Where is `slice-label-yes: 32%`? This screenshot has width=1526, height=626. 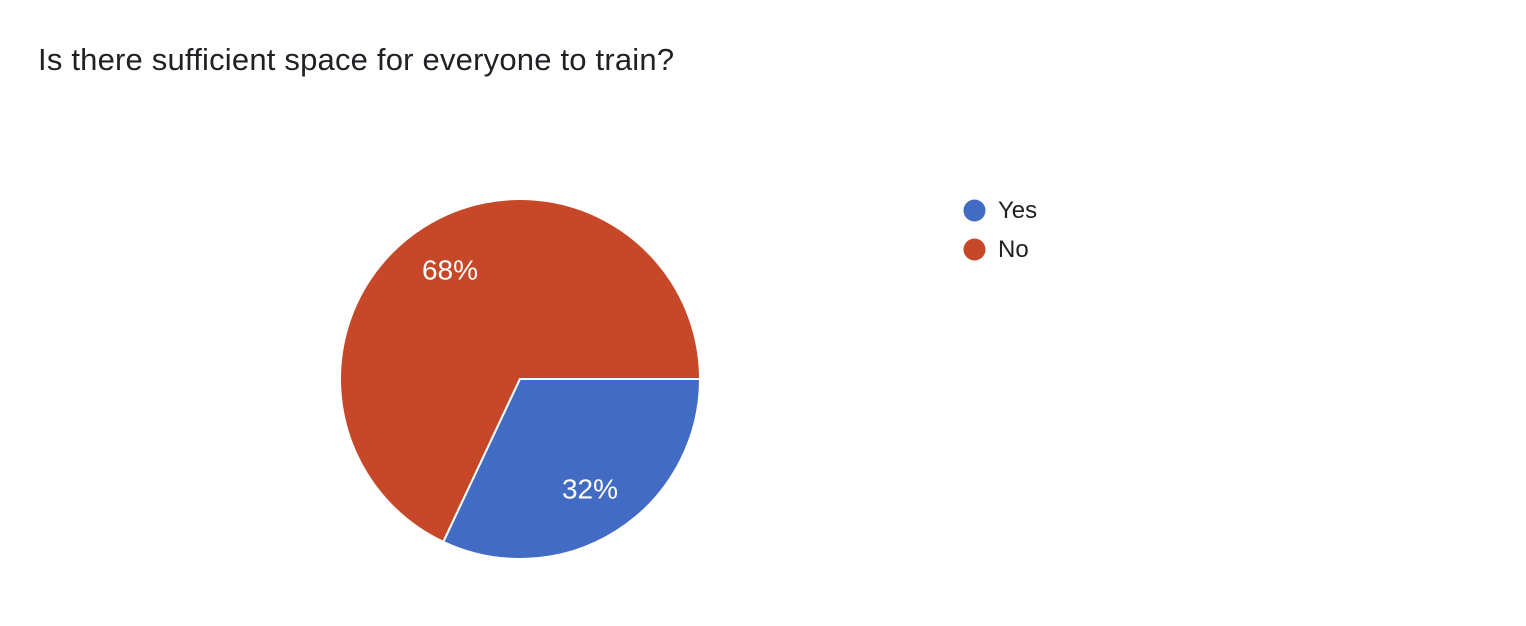
slice-label-yes: 32% is located at coordinates (590, 489).